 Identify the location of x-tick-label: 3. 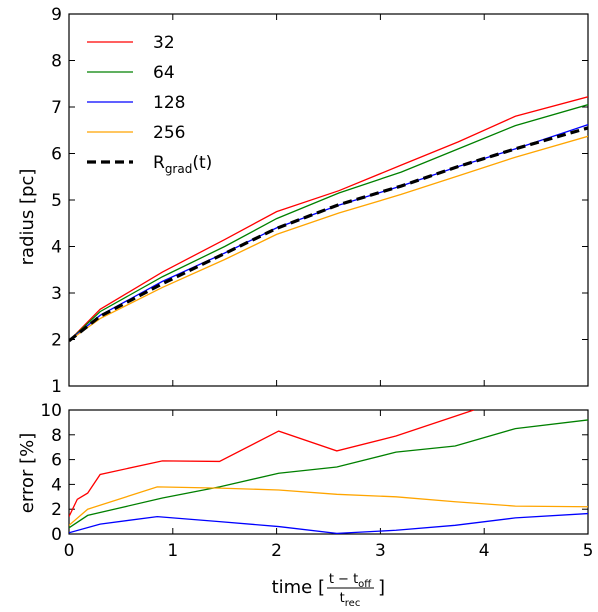
(380, 551).